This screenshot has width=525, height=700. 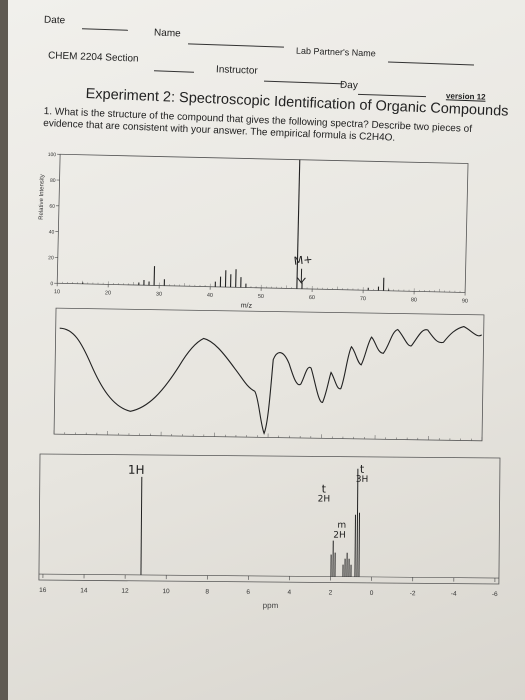 I want to click on ms-x-tick-label: 80, so click(x=414, y=300).